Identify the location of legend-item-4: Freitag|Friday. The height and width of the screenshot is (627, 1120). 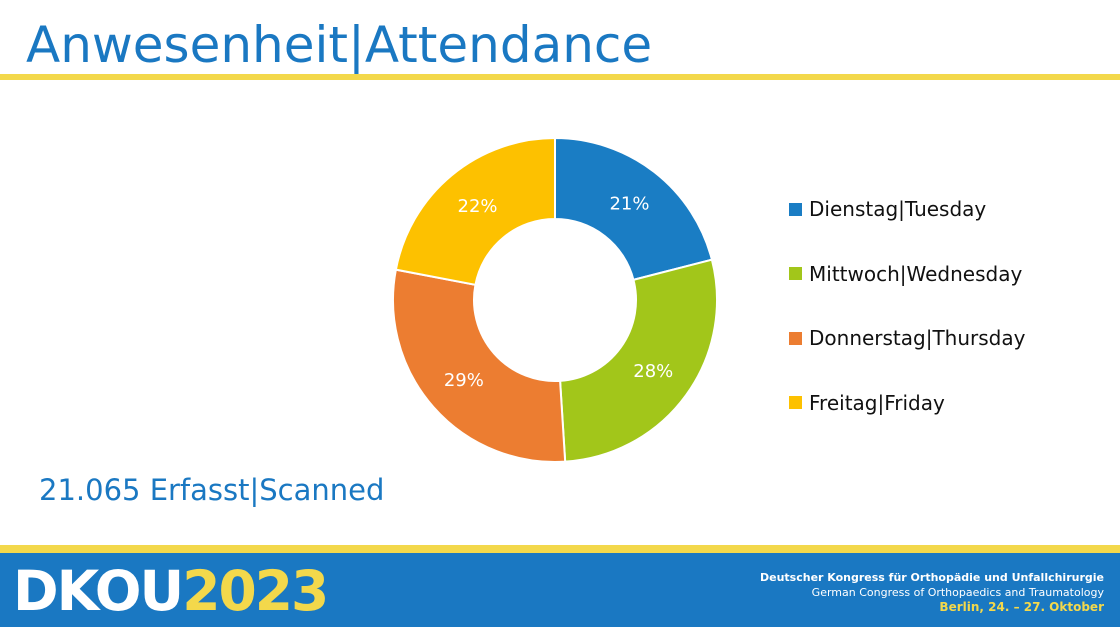
(907, 403).